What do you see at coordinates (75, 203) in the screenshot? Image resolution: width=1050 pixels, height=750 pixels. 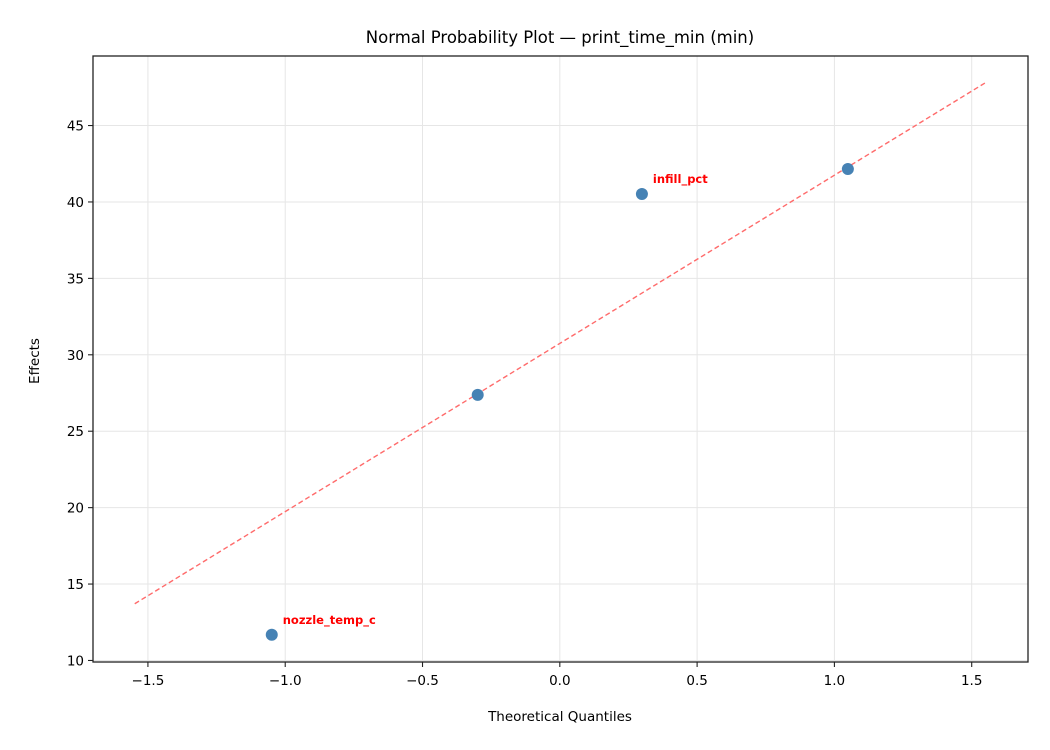 I see `y-tick-label: 40` at bounding box center [75, 203].